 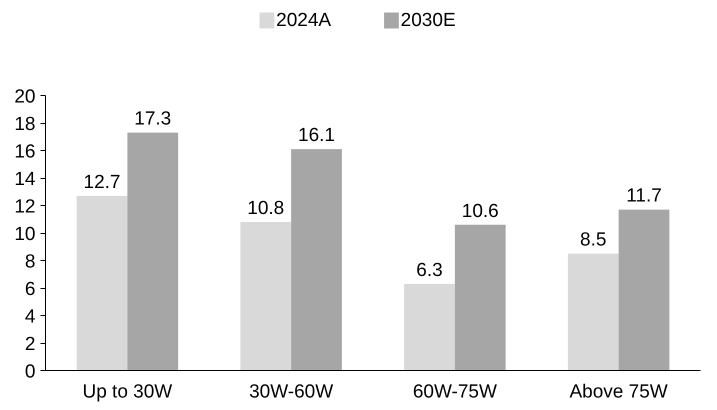 What do you see at coordinates (25, 234) in the screenshot?
I see `y-tick-label: 10` at bounding box center [25, 234].